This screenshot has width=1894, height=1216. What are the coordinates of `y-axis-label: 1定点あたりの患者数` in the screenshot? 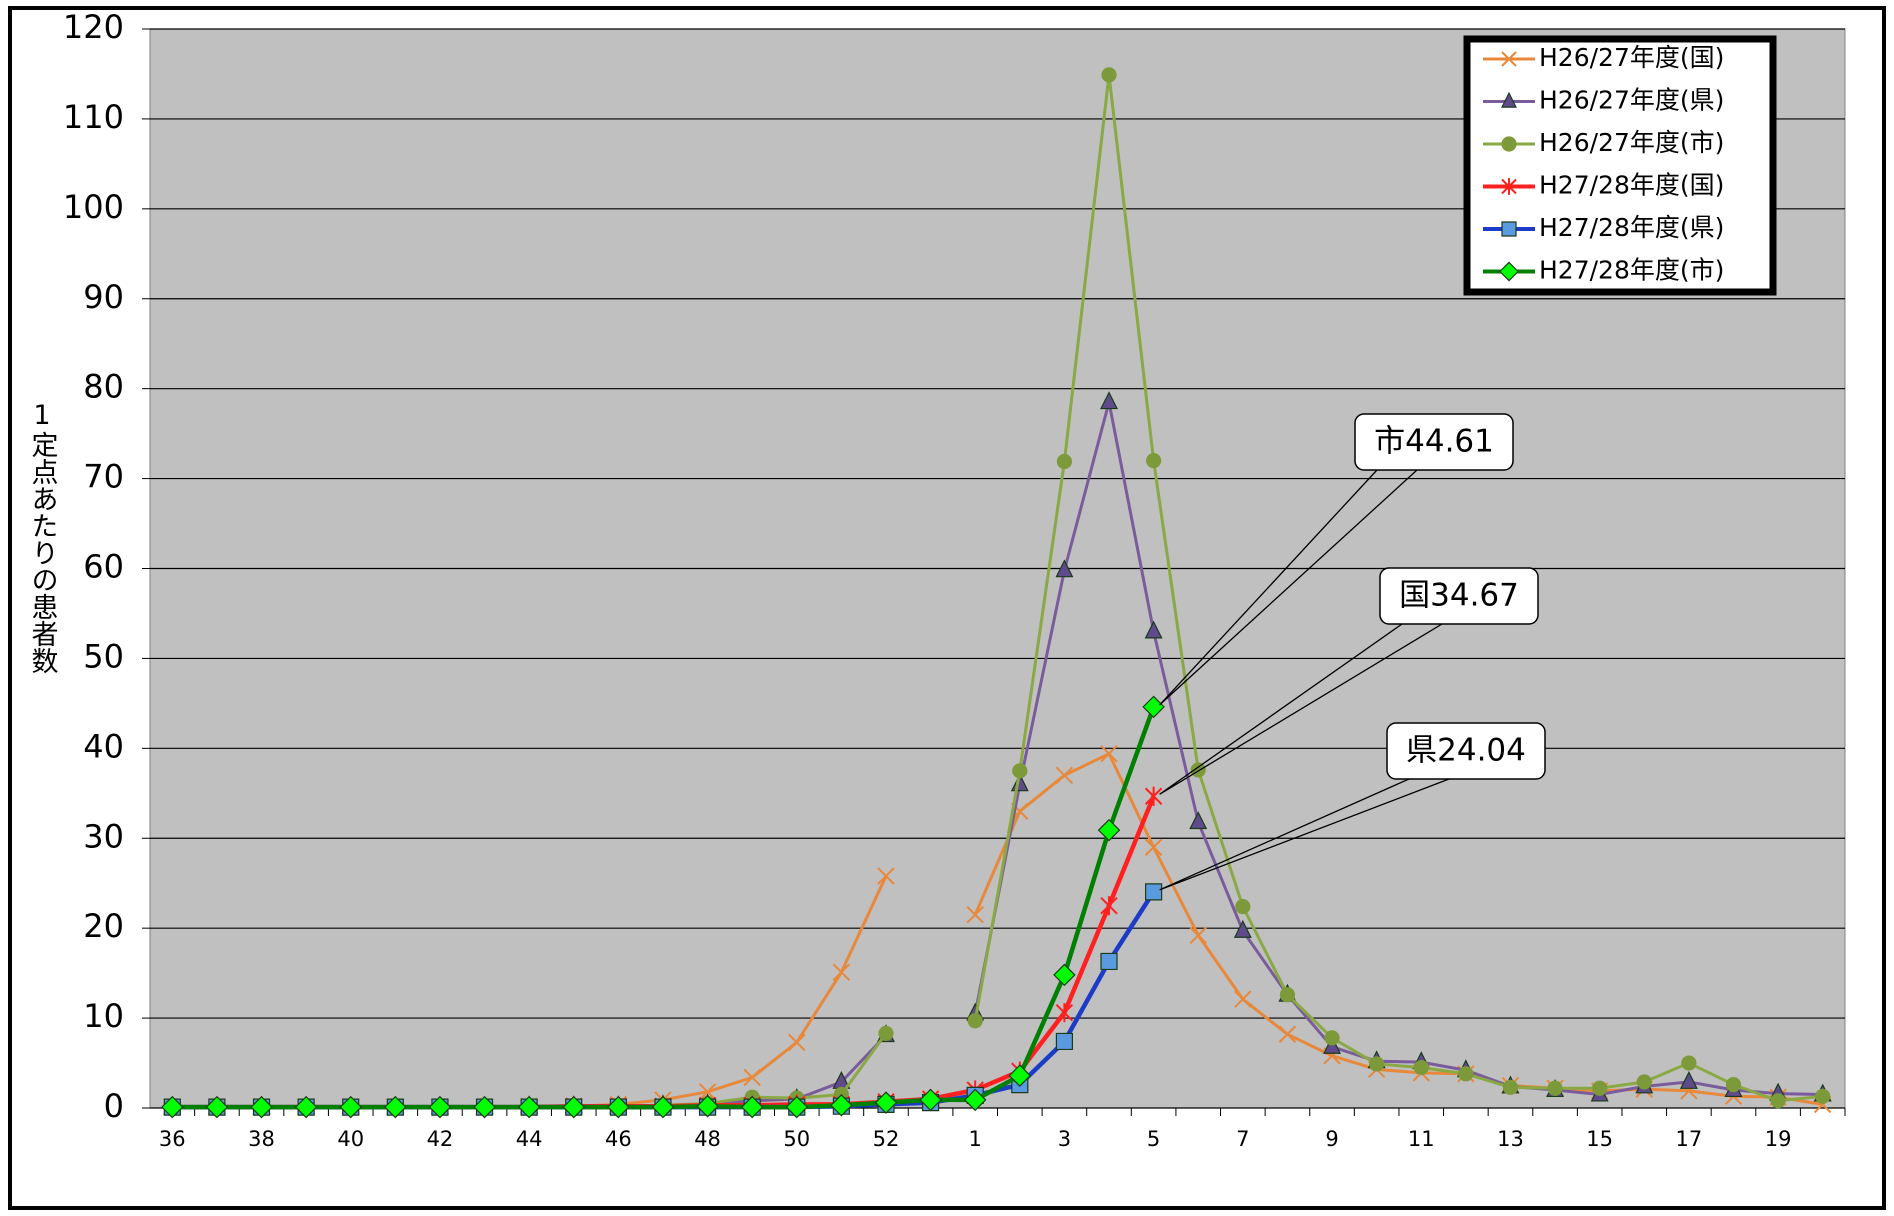 It's located at (43, 537).